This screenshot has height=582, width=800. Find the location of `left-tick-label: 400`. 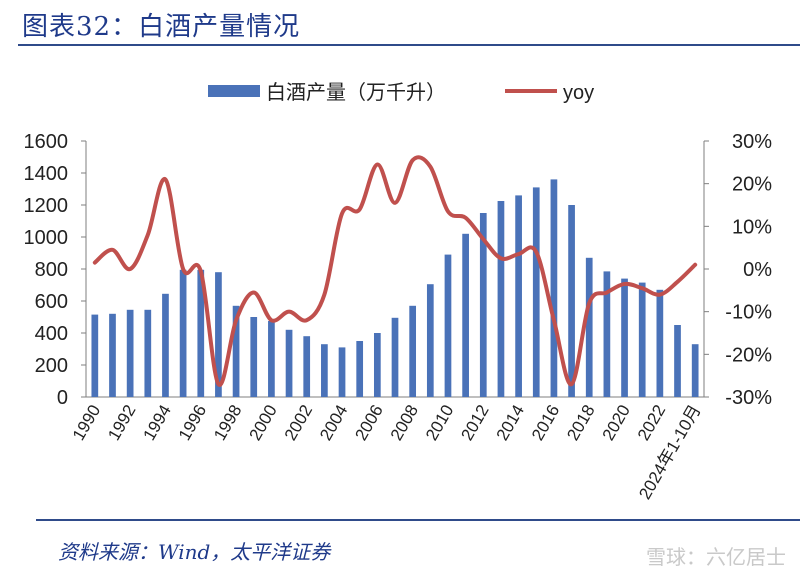

left-tick-label: 400 is located at coordinates (51, 334).